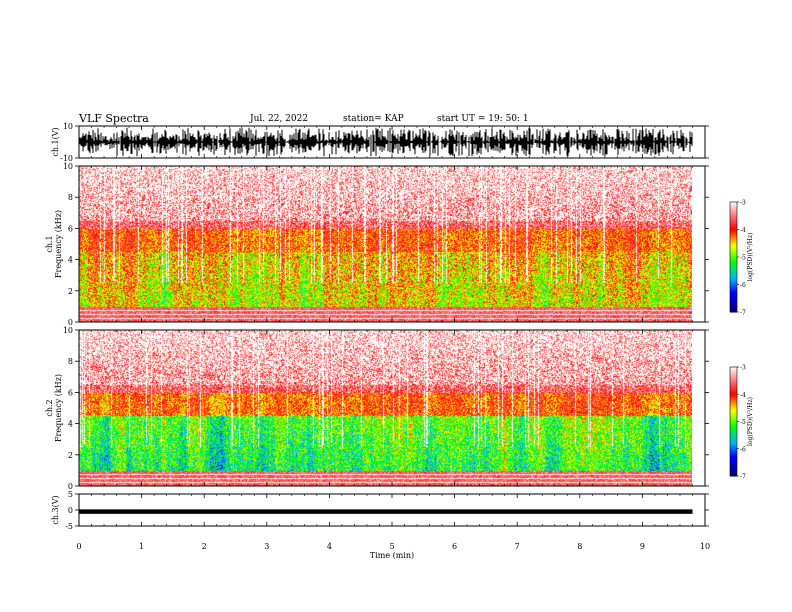  I want to click on ch1-colorbar-tick-label: -7, so click(743, 313).